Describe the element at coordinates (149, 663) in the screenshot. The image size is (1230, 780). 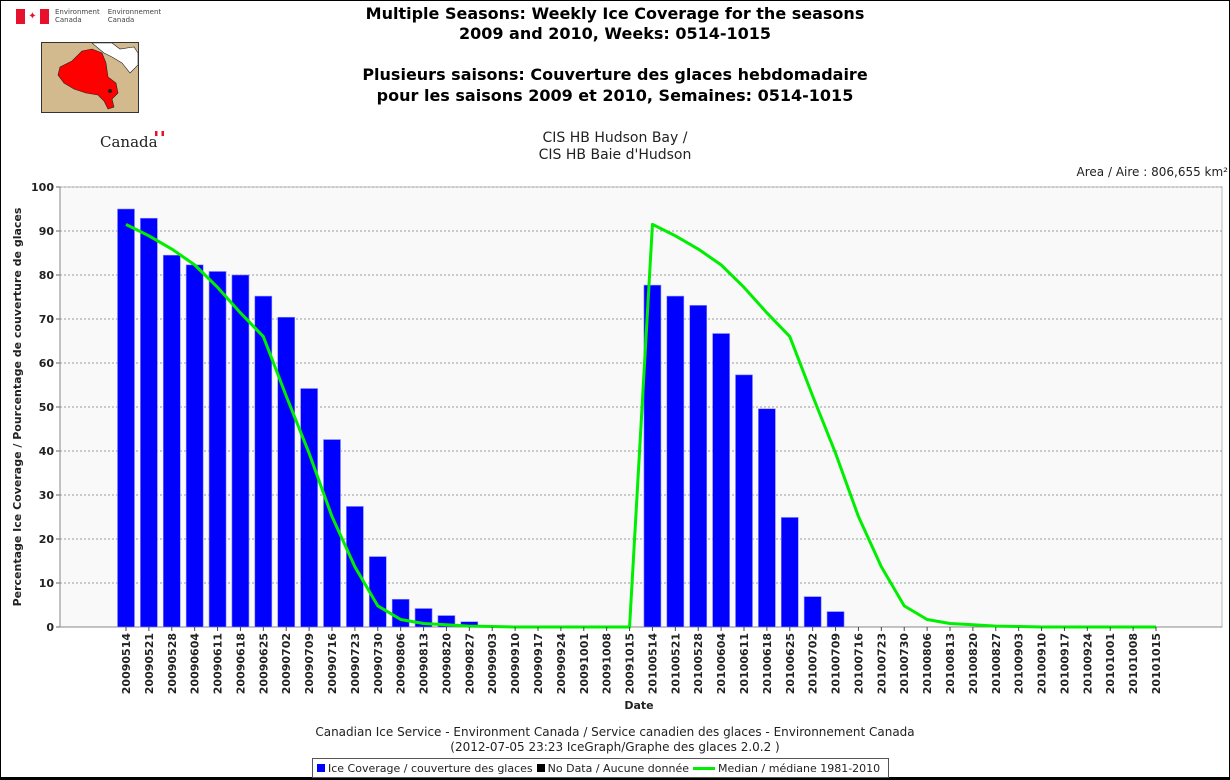
I see `x-tick-label: 20090521` at that location.